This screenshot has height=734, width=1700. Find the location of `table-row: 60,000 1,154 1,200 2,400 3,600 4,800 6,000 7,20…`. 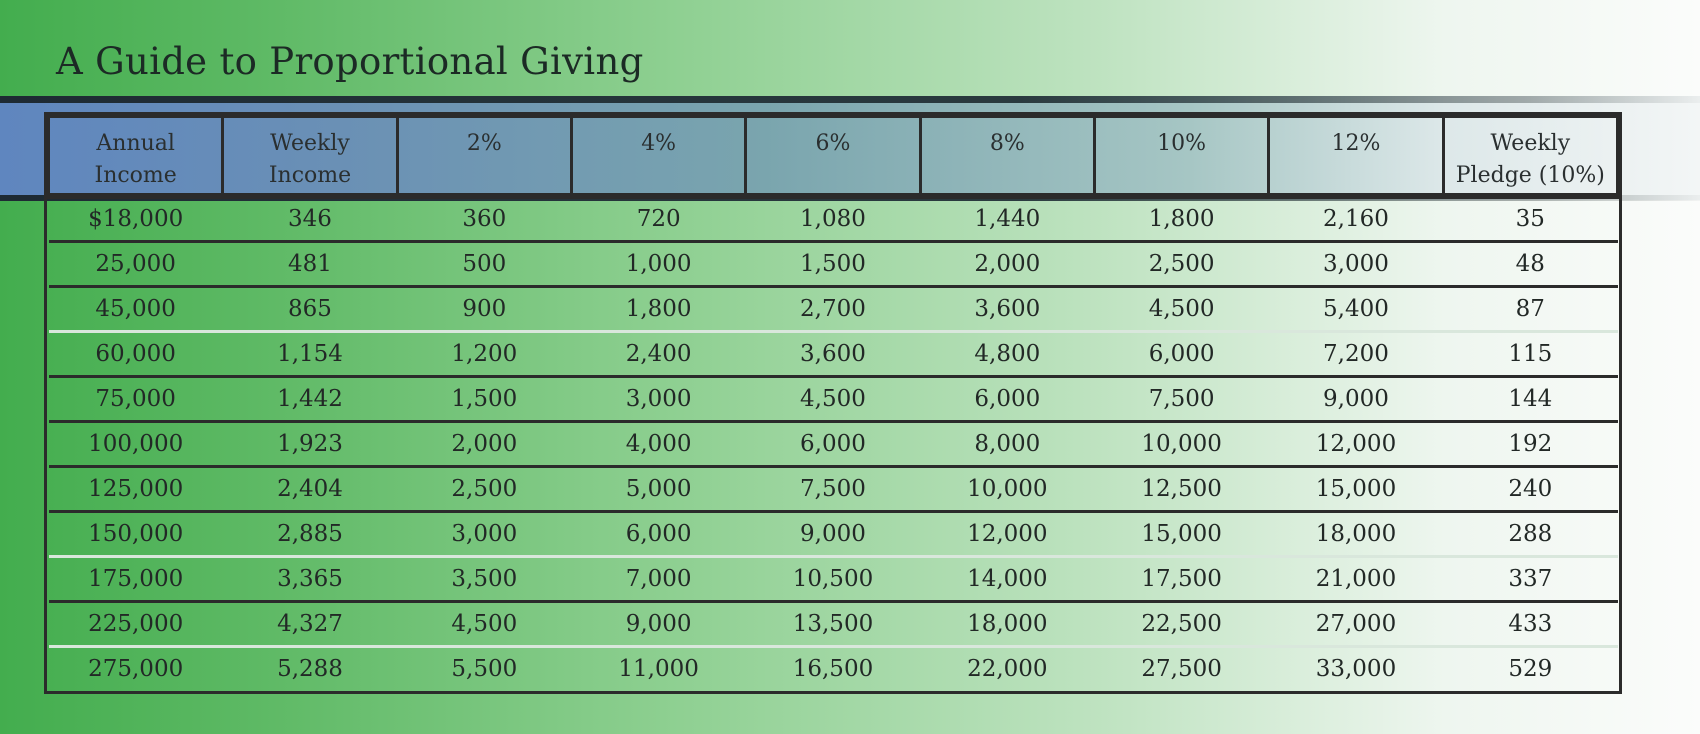

table-row: 60,000 1,154 1,200 2,400 3,600 4,800 6,000 7,20… is located at coordinates (833, 352).